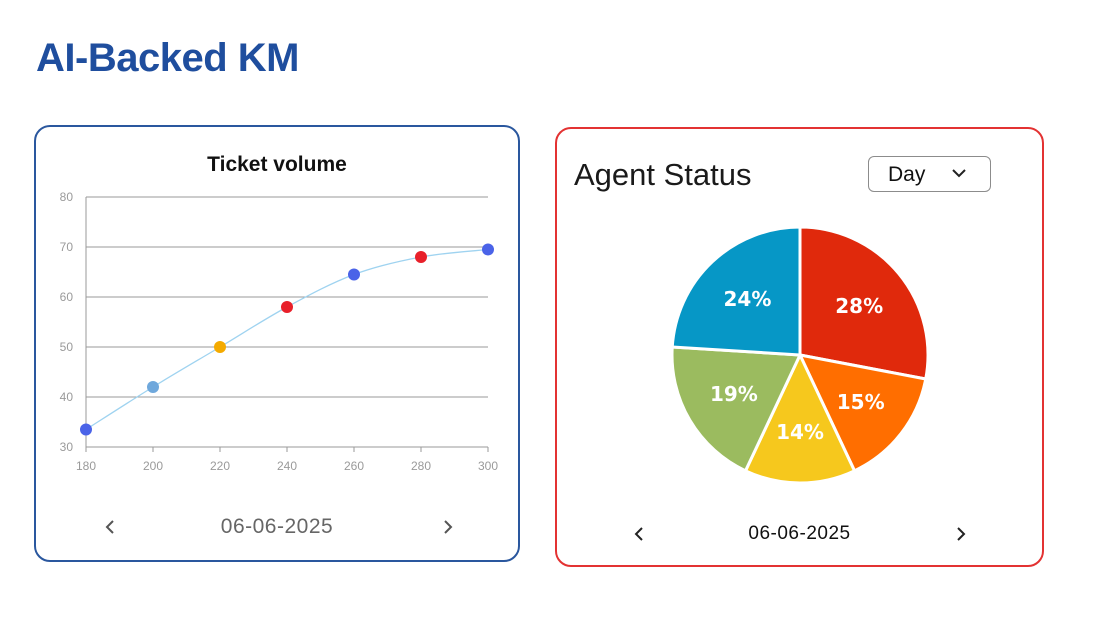 This screenshot has width=1110, height=634. Describe the element at coordinates (287, 466) in the screenshot. I see `x-tick-label: 240` at that location.